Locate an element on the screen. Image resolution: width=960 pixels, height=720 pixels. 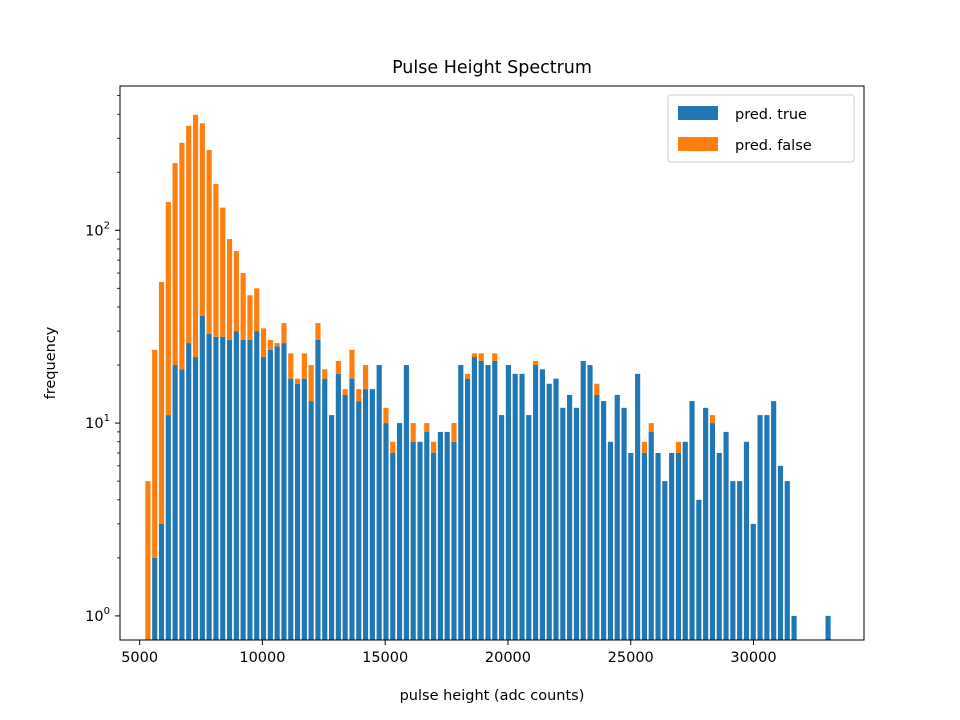
x-tick-label: 20000 is located at coordinates (508, 658).